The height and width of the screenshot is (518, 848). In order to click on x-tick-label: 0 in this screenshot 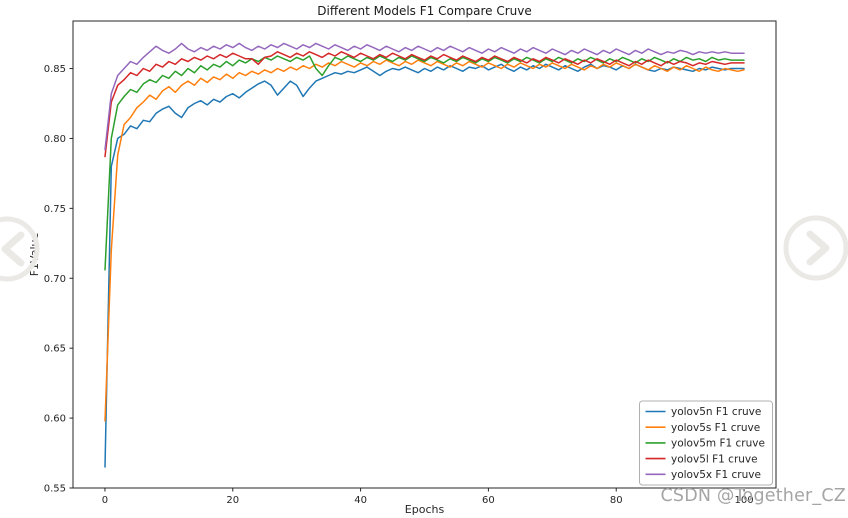, I will do `click(105, 500)`.